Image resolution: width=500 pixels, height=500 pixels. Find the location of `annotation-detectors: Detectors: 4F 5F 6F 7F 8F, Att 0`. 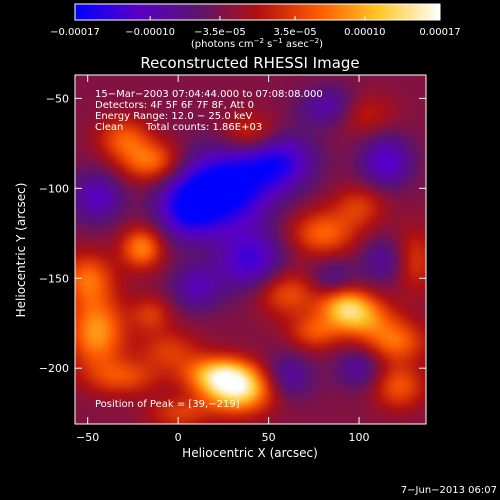

annotation-detectors: Detectors: 4F 5F 6F 7F 8F, Att 0 is located at coordinates (174, 105).